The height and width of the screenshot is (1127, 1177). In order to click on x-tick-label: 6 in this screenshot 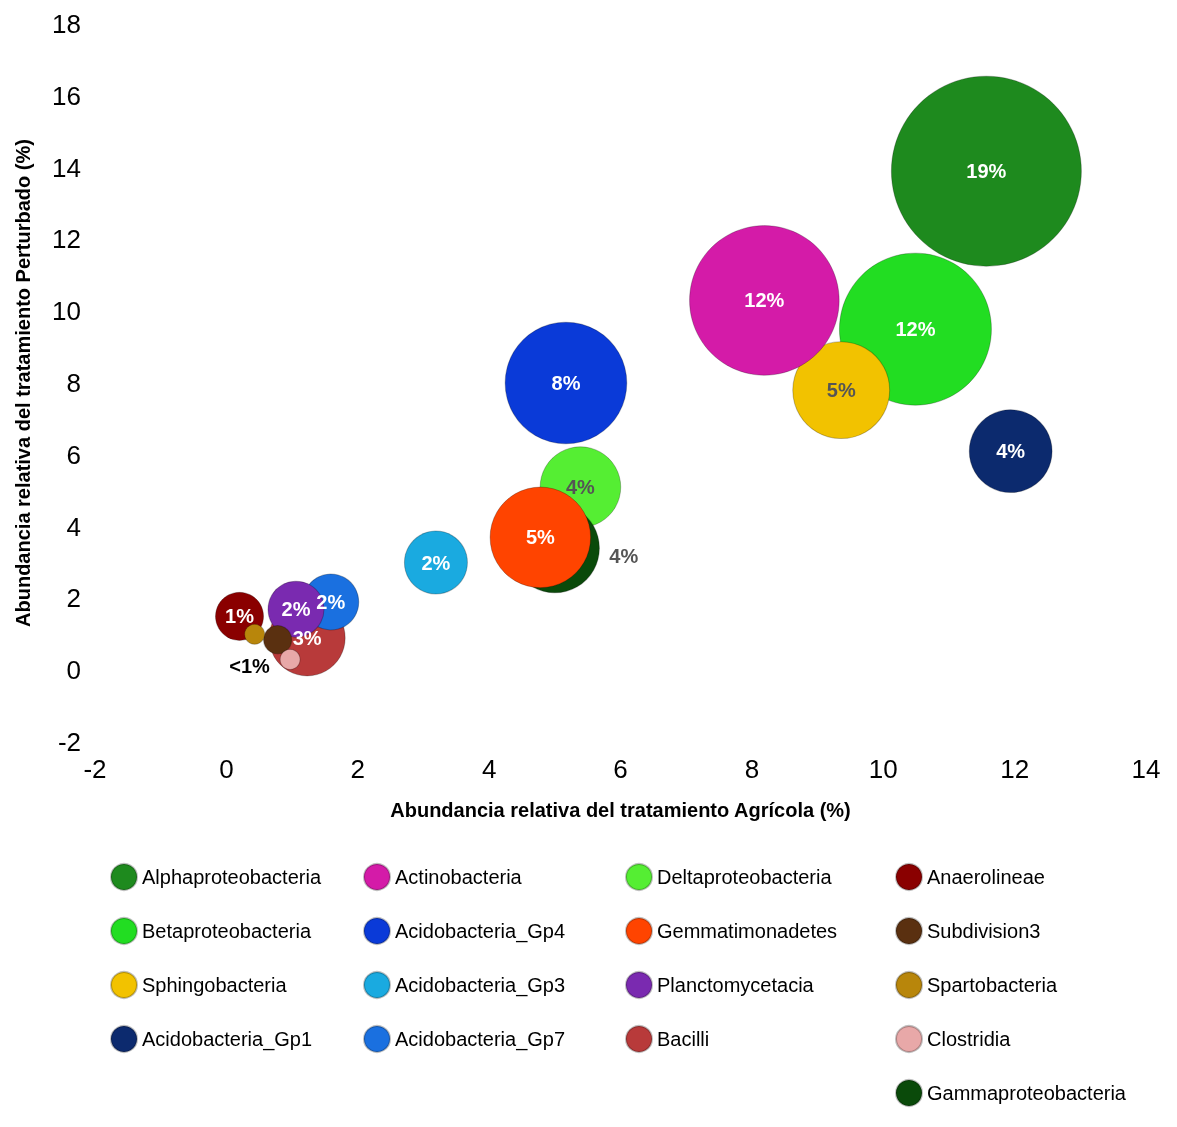, I will do `click(620, 769)`.